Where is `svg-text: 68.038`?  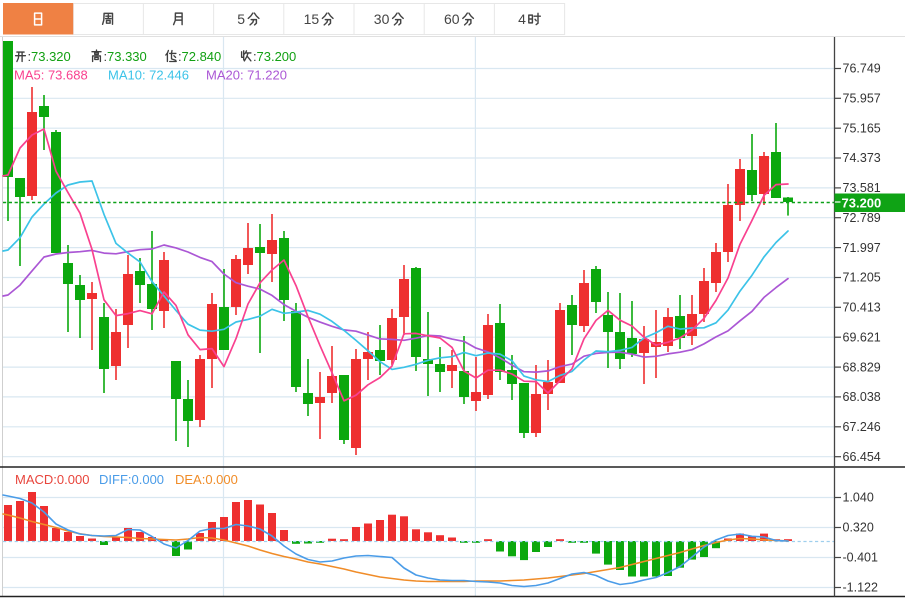 svg-text: 68.038 is located at coordinates (862, 397).